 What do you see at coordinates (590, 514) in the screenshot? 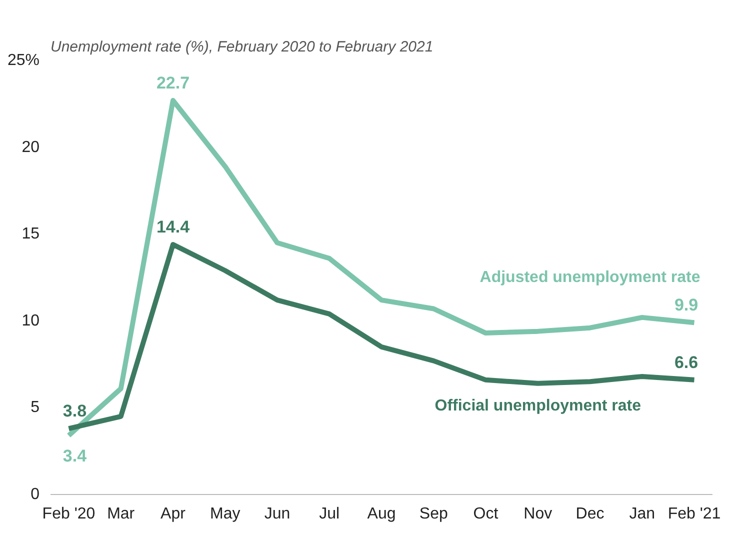
I see `x-tick-label: Dec` at bounding box center [590, 514].